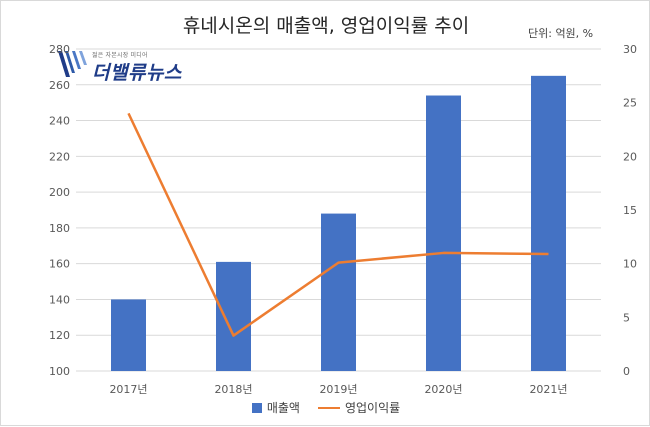 This screenshot has width=650, height=427. I want to click on legend-item-sales: 매출액, so click(276, 407).